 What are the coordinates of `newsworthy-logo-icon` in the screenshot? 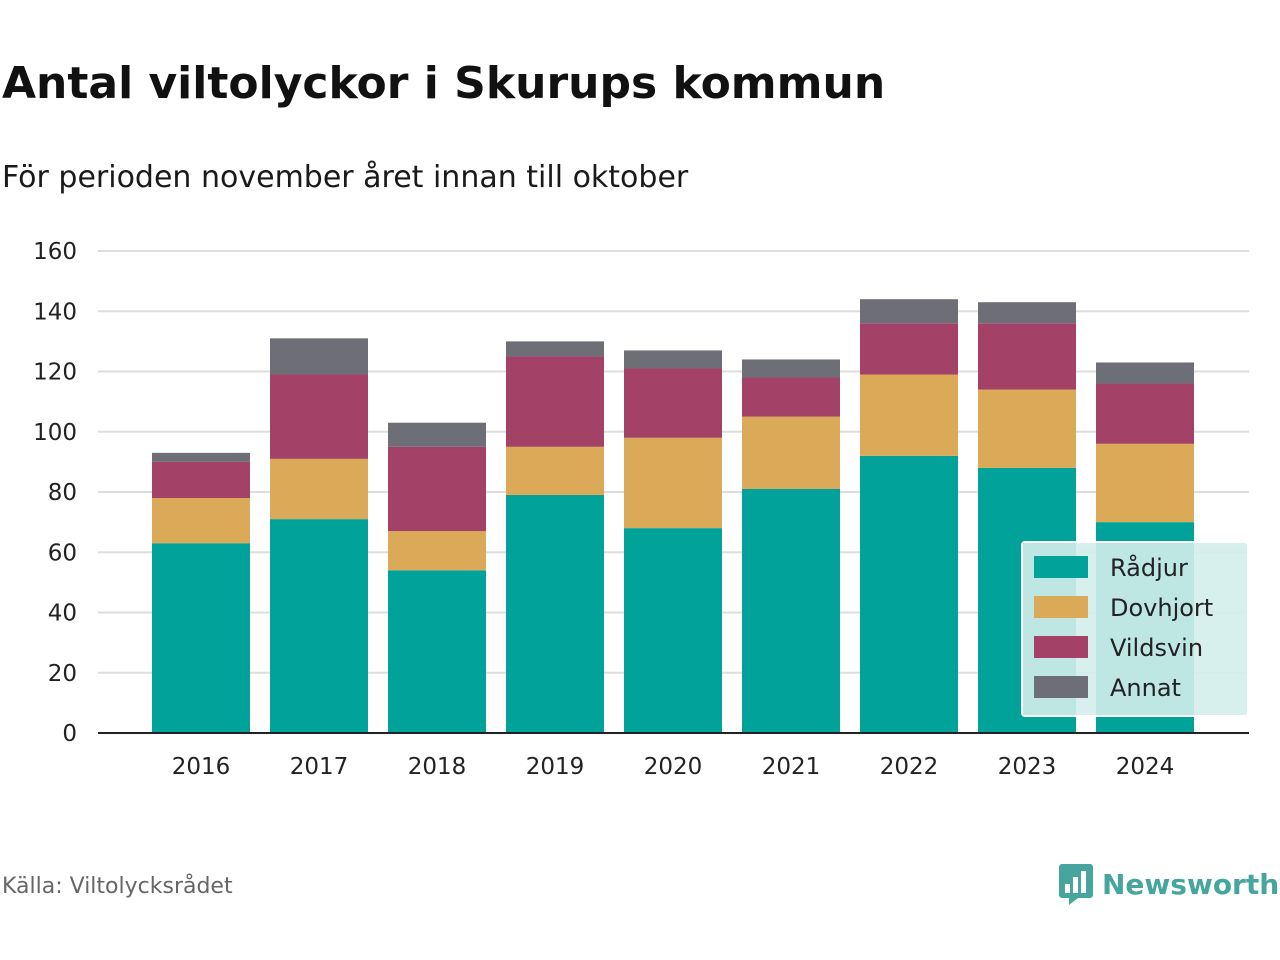 It's located at (1076, 884).